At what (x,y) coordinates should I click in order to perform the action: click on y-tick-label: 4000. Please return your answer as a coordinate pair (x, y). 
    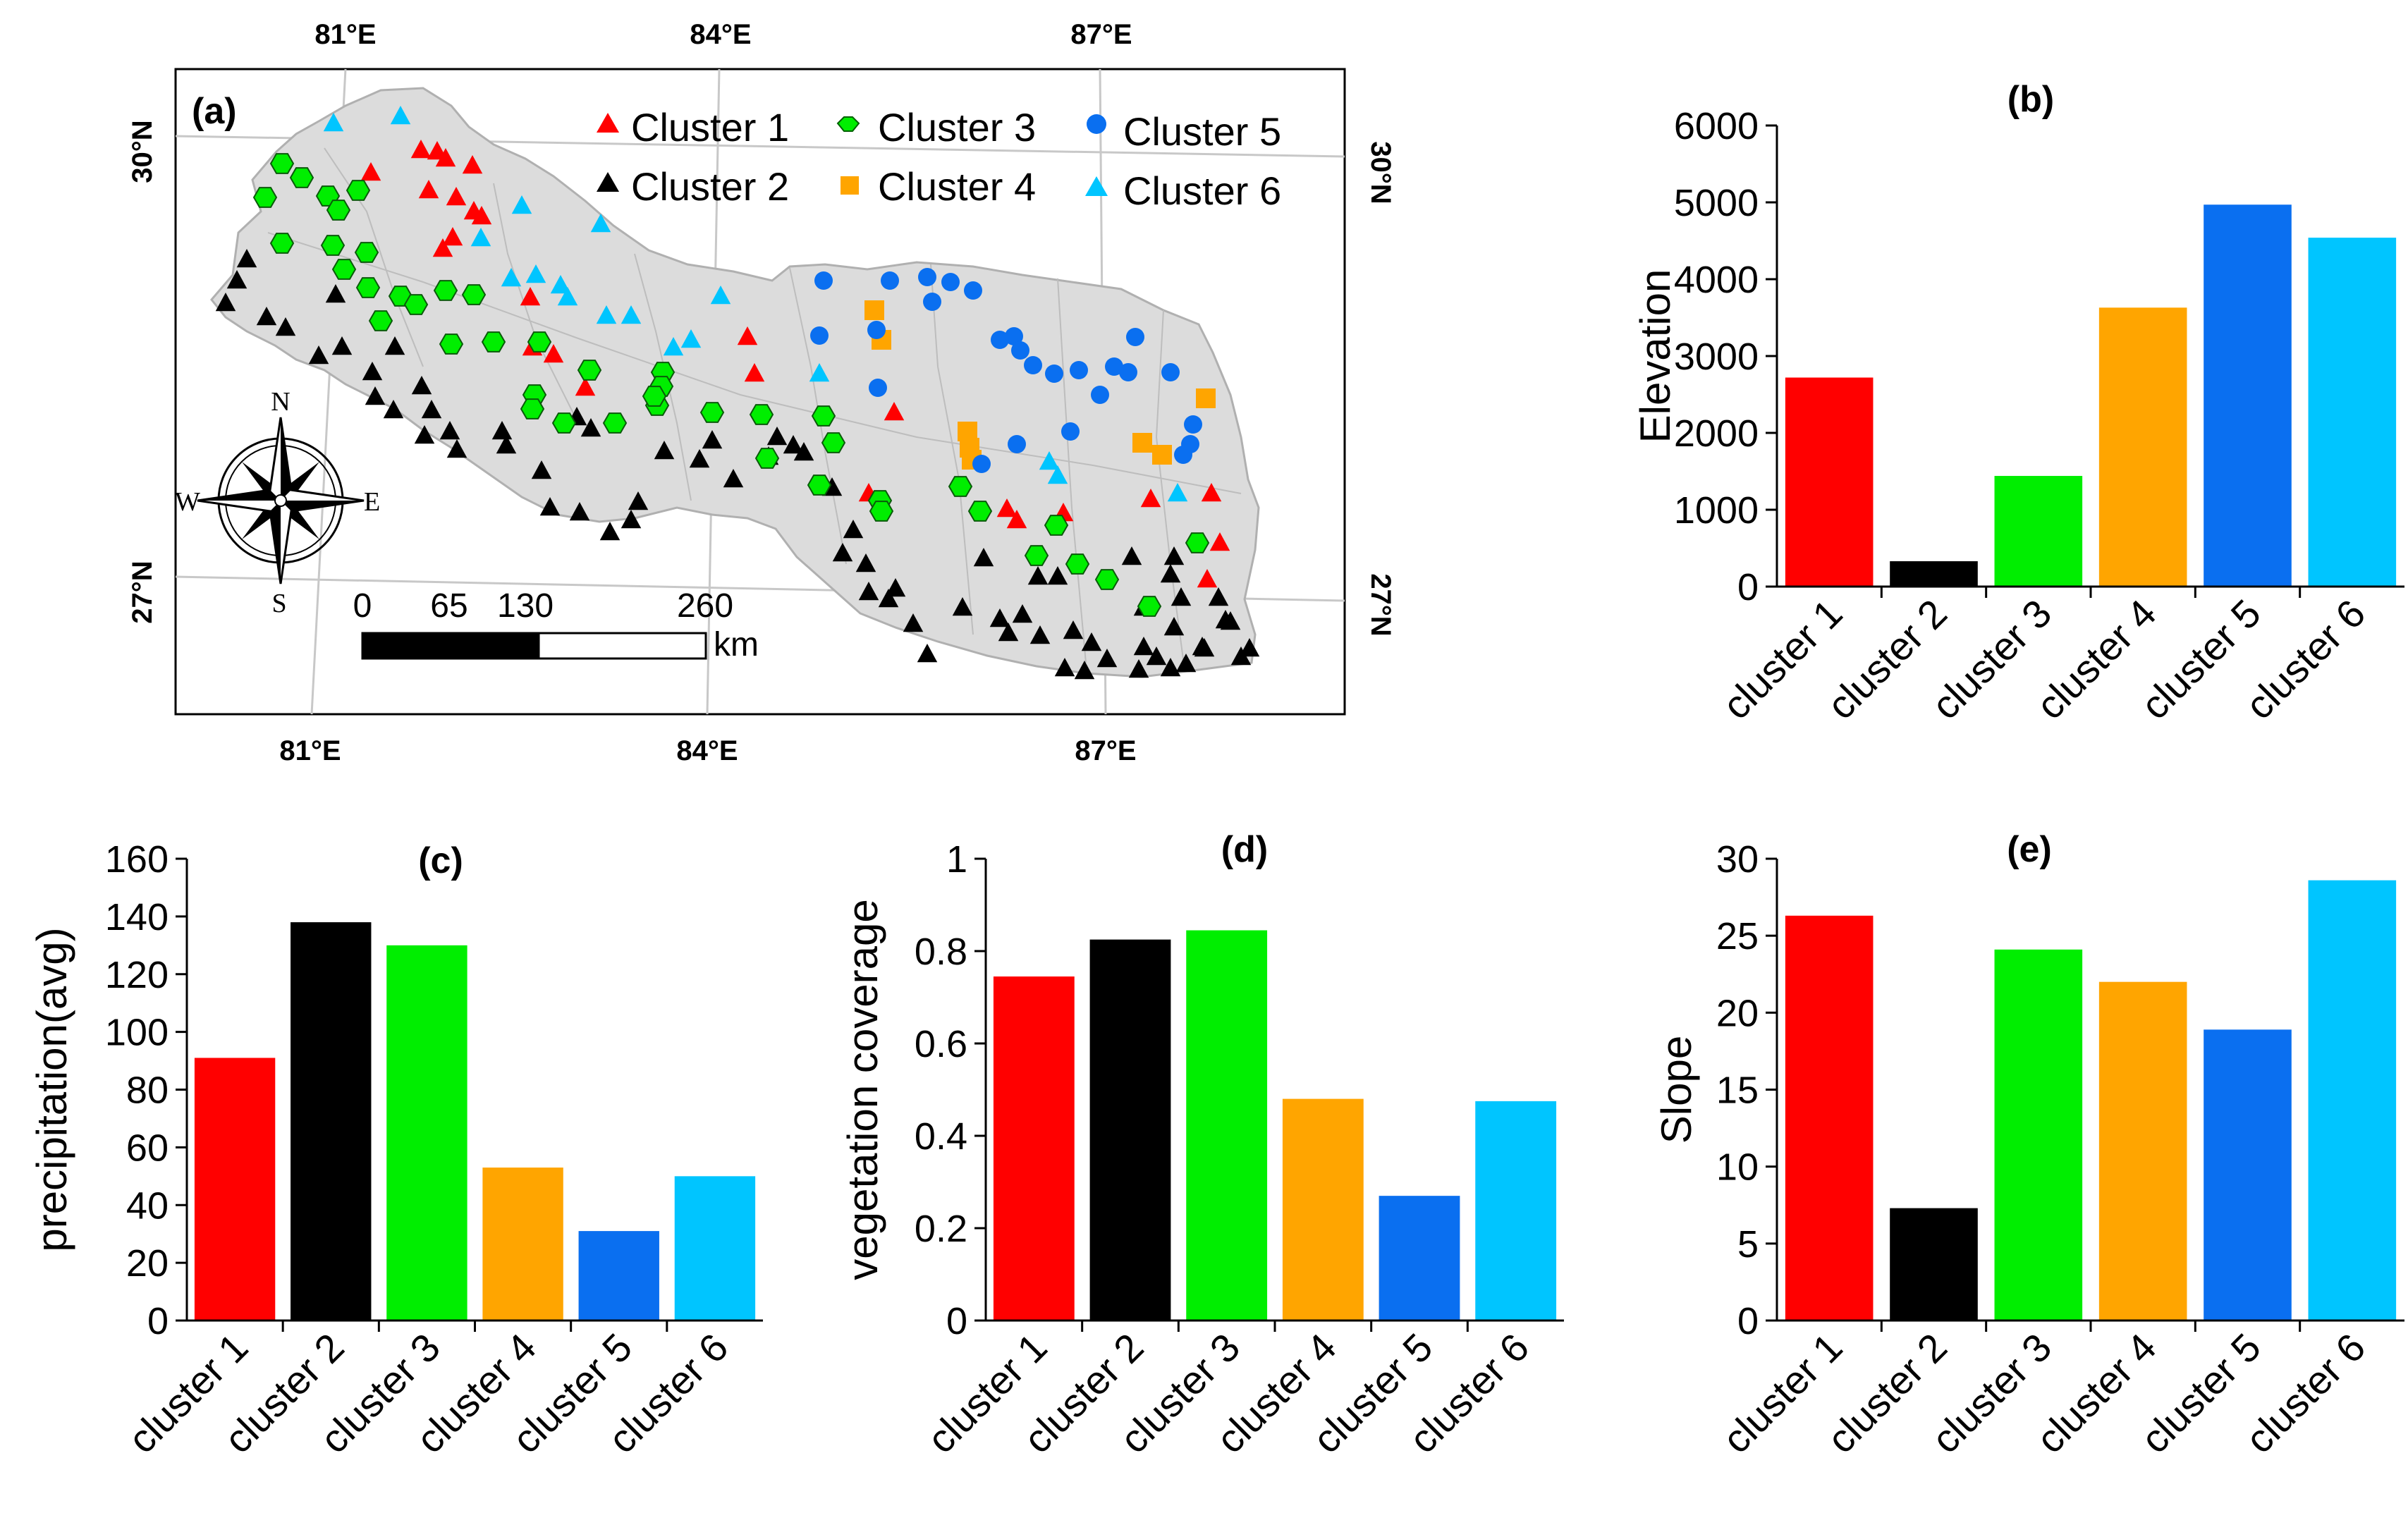
    Looking at the image, I should click on (1716, 280).